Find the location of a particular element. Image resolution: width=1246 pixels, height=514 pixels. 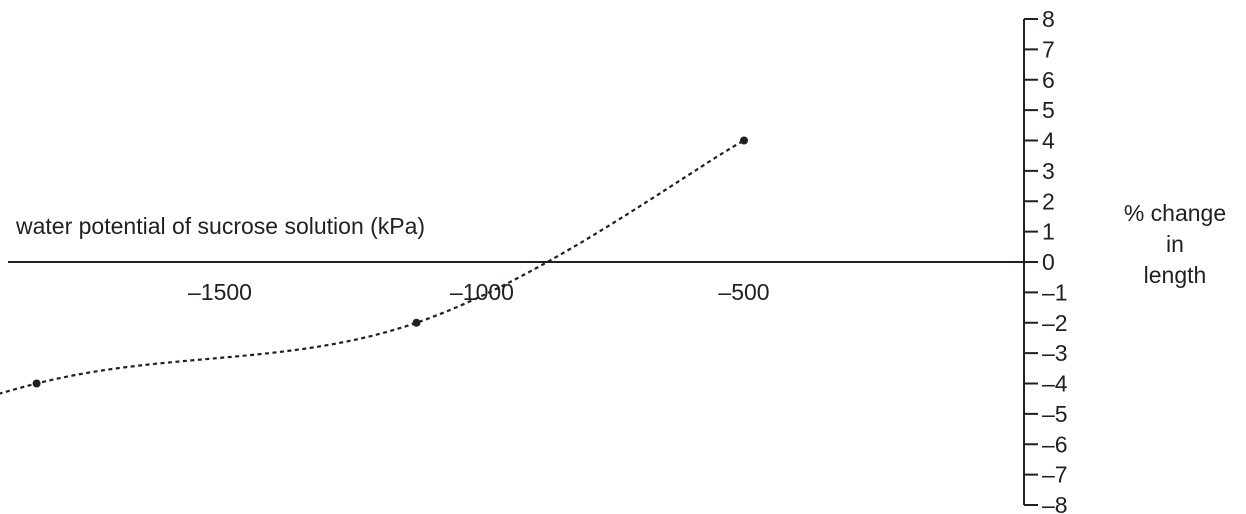

y-tick-label: –8 is located at coordinates (1055, 503).